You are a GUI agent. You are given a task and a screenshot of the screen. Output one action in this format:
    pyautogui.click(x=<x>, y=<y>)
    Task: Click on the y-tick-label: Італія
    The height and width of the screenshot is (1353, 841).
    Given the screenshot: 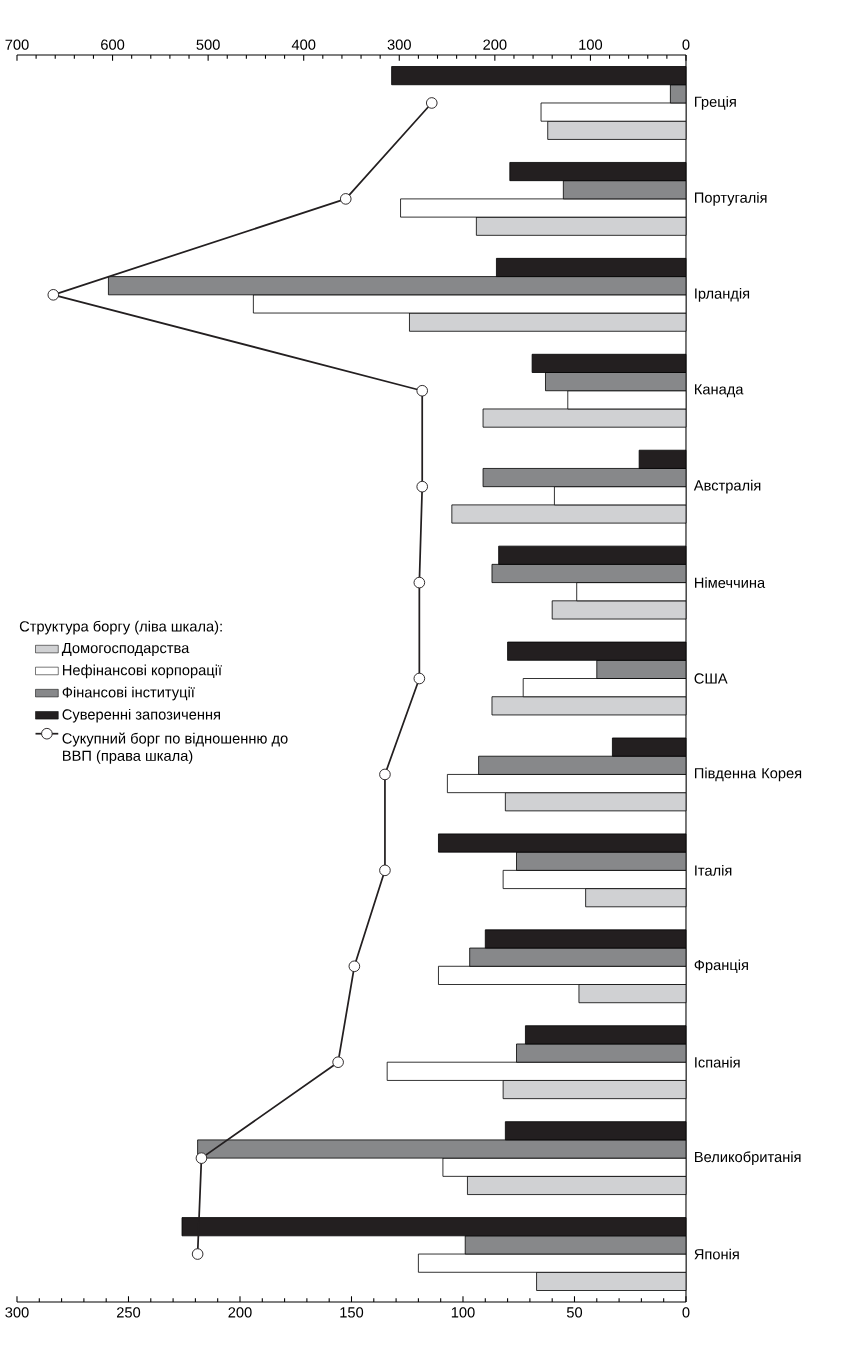 What is the action you would take?
    pyautogui.click(x=713, y=870)
    